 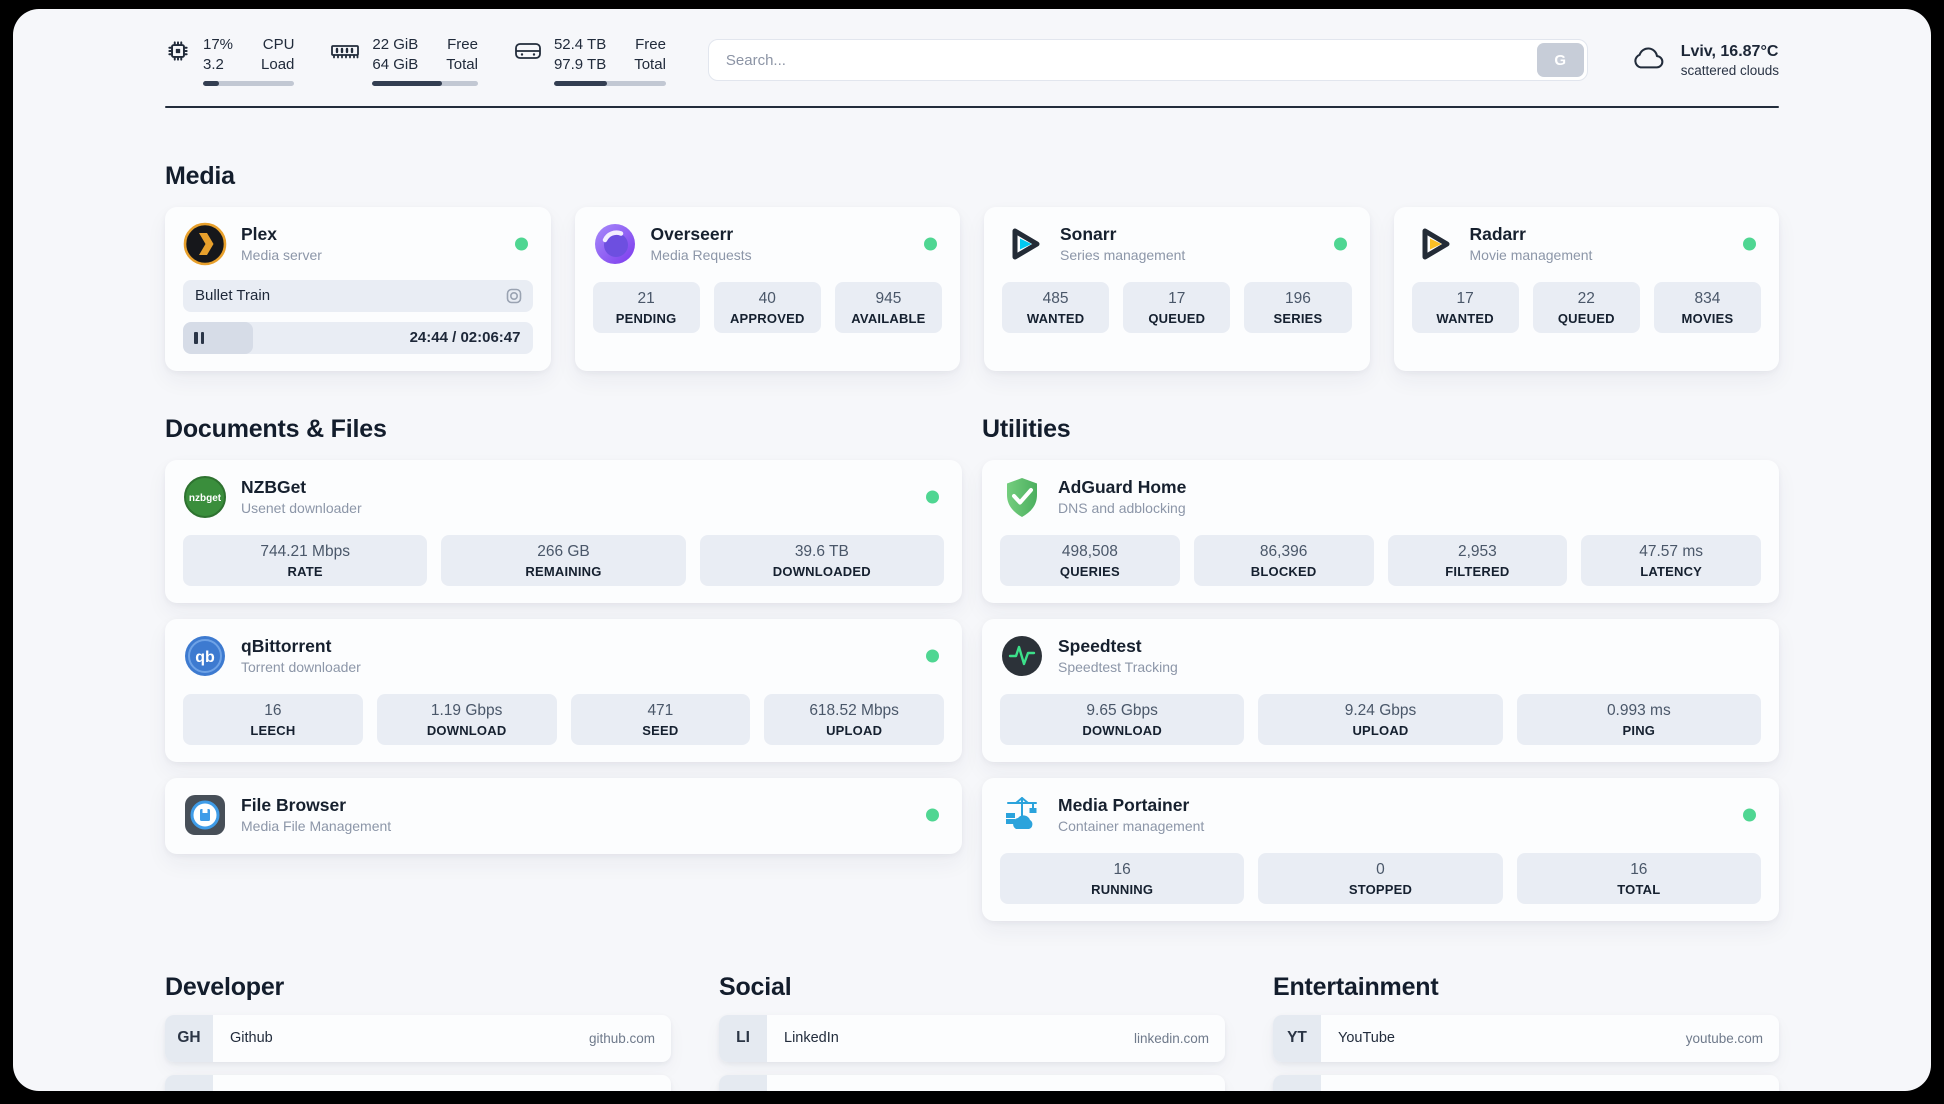 What do you see at coordinates (563, 560) in the screenshot?
I see `stat-remaining: 266 GB REMAINING` at bounding box center [563, 560].